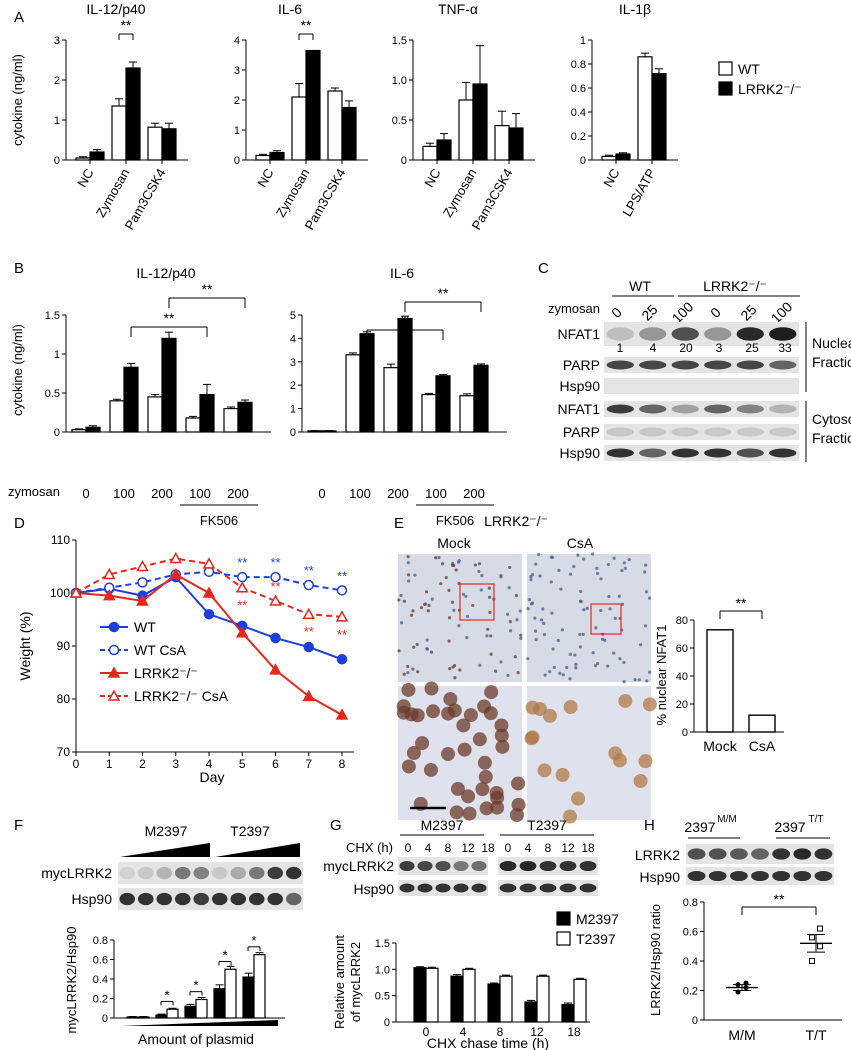 The image size is (851, 1050). Describe the element at coordinates (57, 433) in the screenshot. I see `b-chart-y-tick-label: 0` at that location.